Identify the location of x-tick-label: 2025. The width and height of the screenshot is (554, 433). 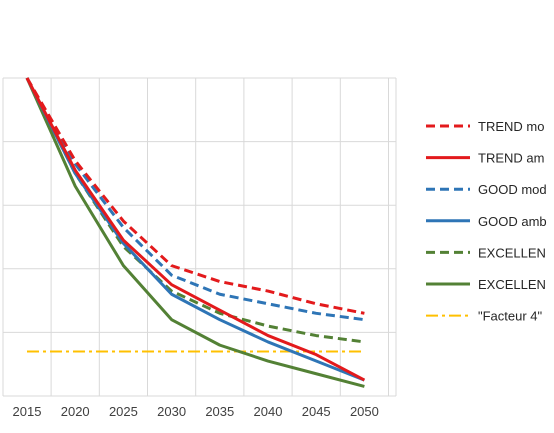
(123, 411).